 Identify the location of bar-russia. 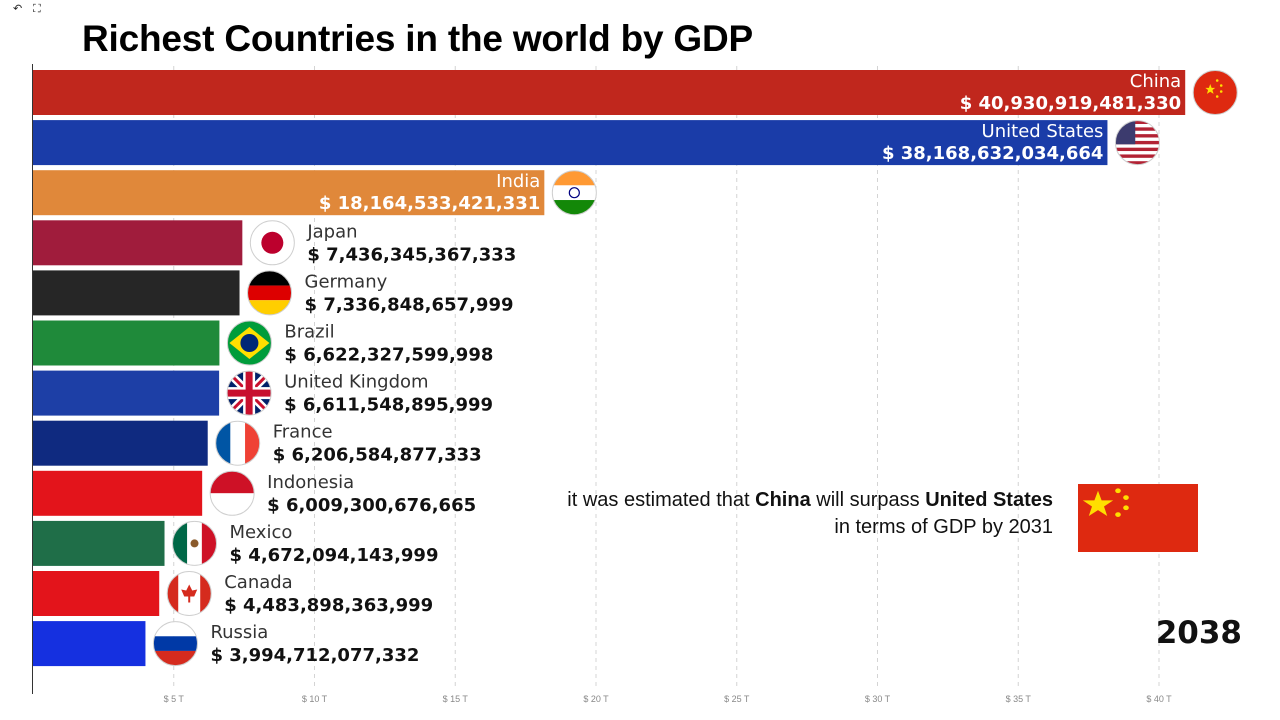
(89, 644).